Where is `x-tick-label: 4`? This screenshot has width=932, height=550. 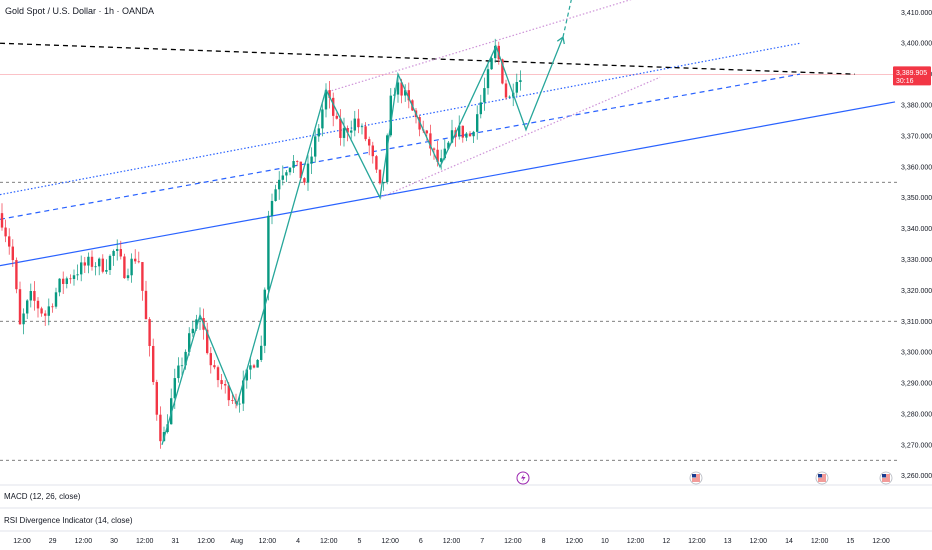 x-tick-label: 4 is located at coordinates (298, 541).